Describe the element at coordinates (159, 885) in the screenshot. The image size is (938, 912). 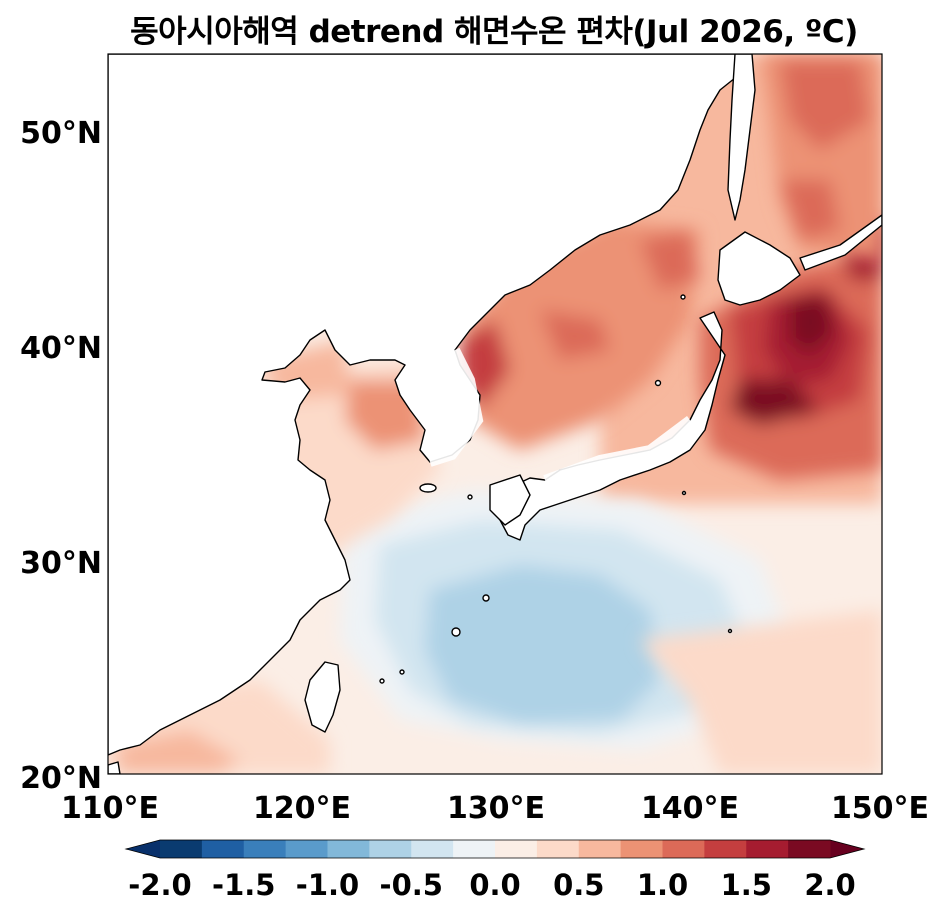
I see `colorbar-tick-label: -2.0` at that location.